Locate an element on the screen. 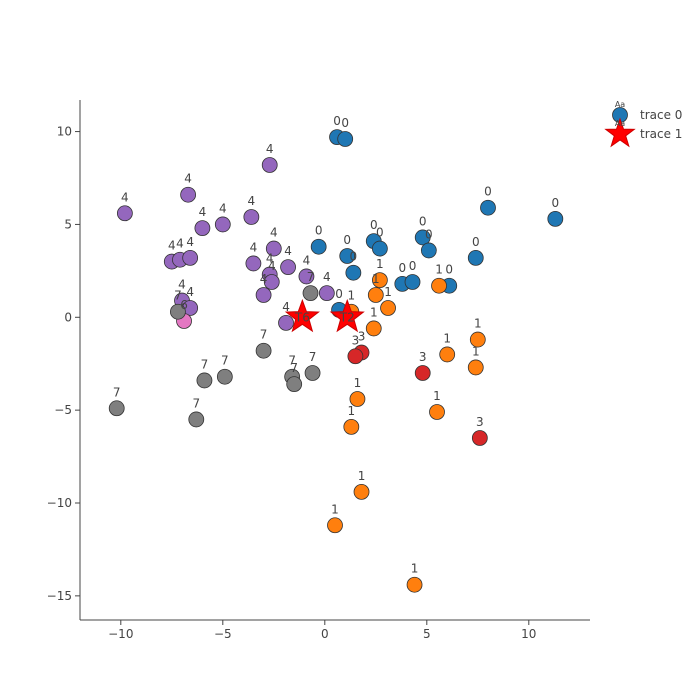 The height and width of the screenshot is (700, 700). star-label: T6 is located at coordinates (302, 317).